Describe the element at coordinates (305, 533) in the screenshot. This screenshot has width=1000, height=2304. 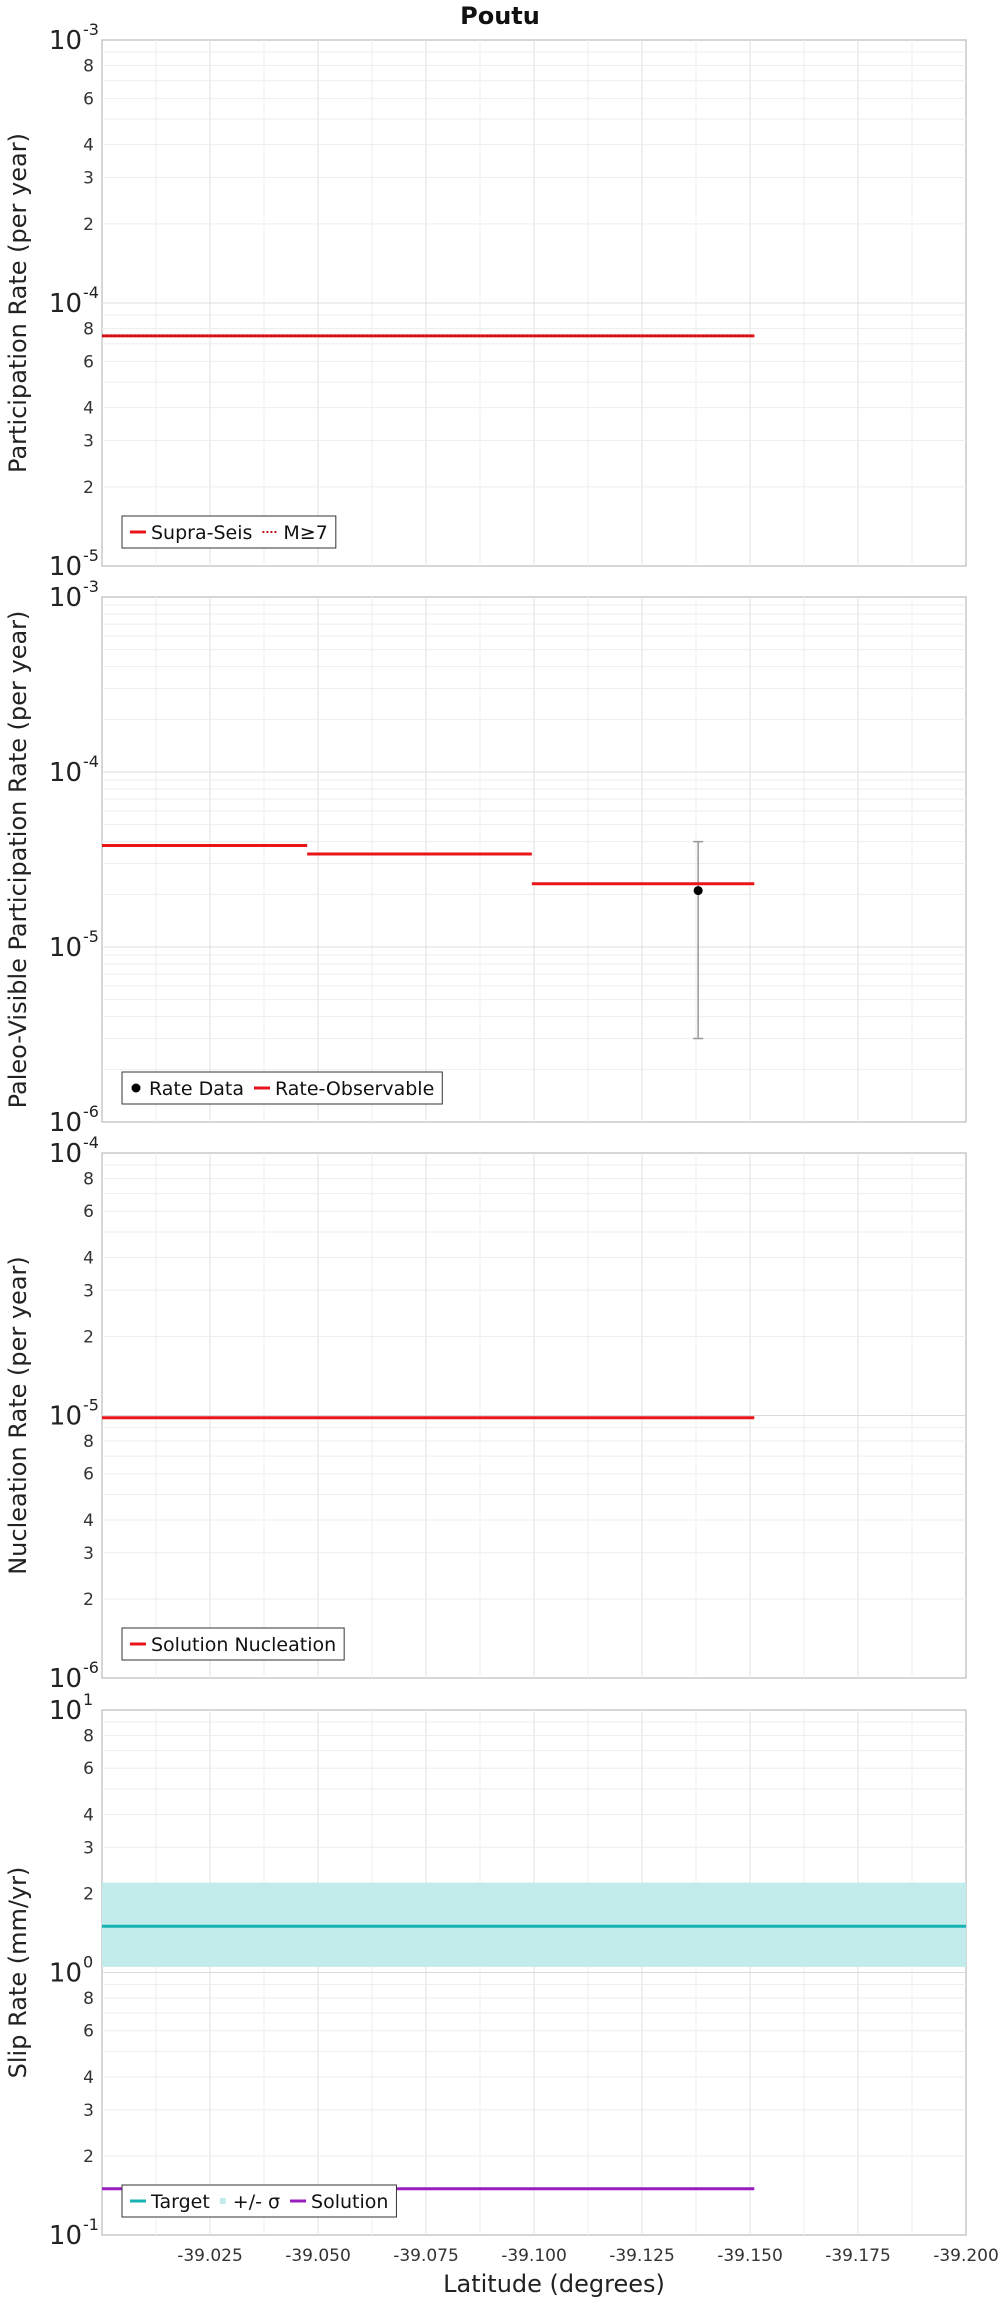
I see `legend-label: M≥7` at that location.